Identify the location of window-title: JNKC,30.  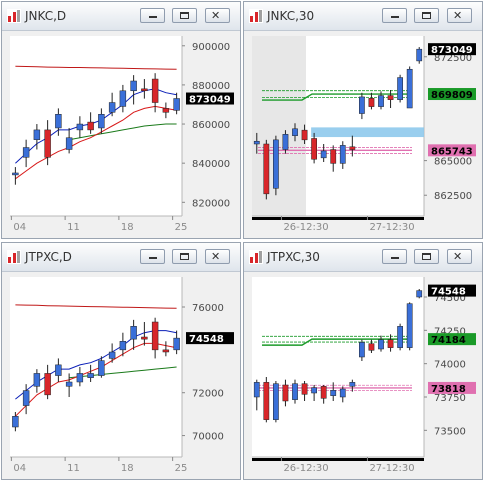
(291, 16).